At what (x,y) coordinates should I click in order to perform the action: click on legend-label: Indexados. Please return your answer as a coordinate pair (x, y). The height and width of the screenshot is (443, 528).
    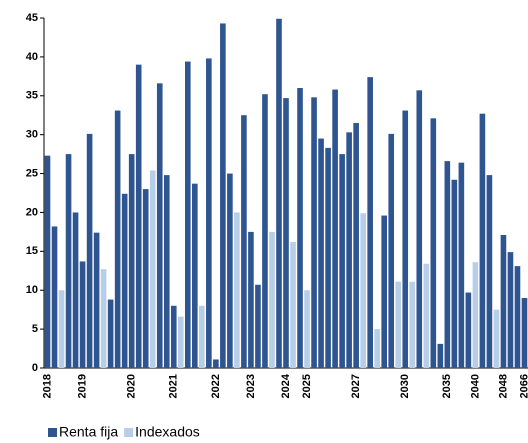
    Looking at the image, I should click on (167, 432).